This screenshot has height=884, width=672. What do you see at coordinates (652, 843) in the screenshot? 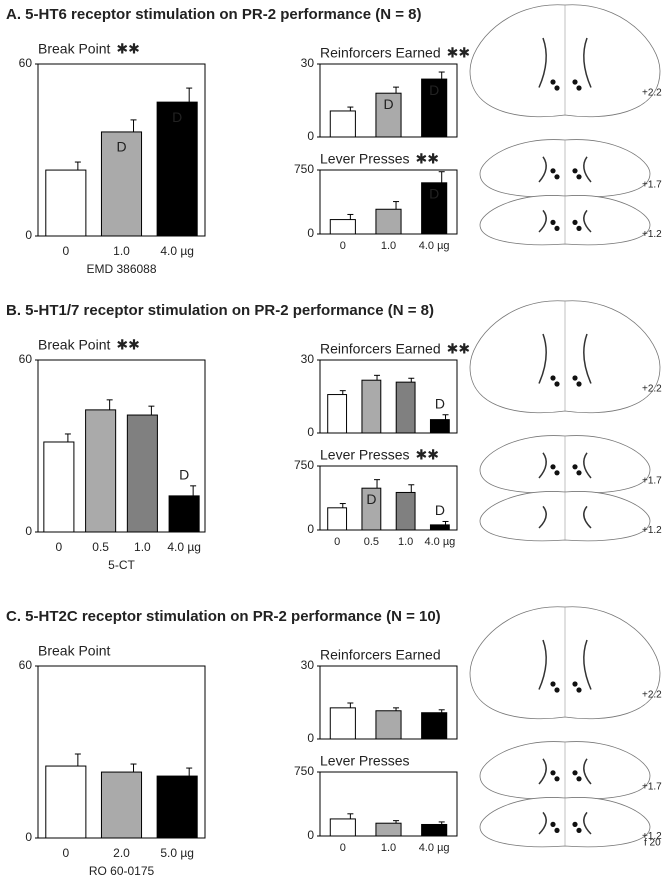
I see `page-fragment: f 20` at bounding box center [652, 843].